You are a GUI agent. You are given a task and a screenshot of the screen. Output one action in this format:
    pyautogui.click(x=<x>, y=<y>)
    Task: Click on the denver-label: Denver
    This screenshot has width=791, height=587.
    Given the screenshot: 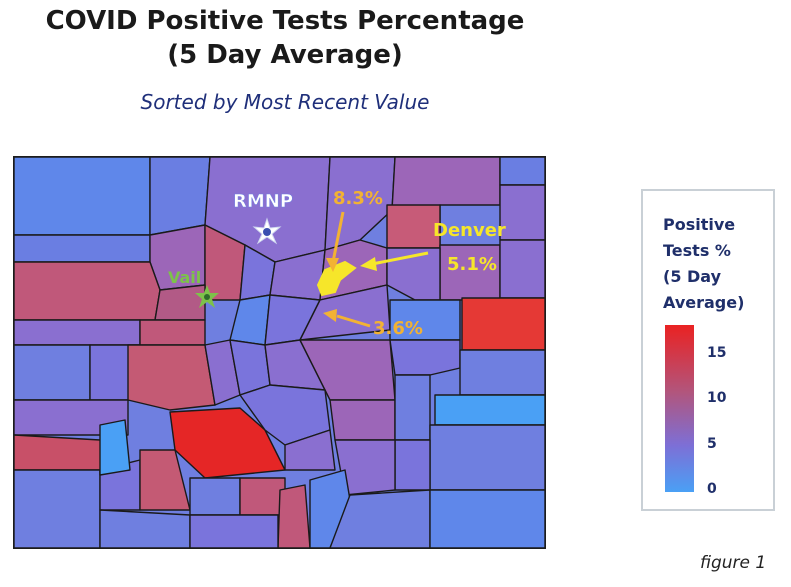 What is the action you would take?
    pyautogui.click(x=469, y=230)
    